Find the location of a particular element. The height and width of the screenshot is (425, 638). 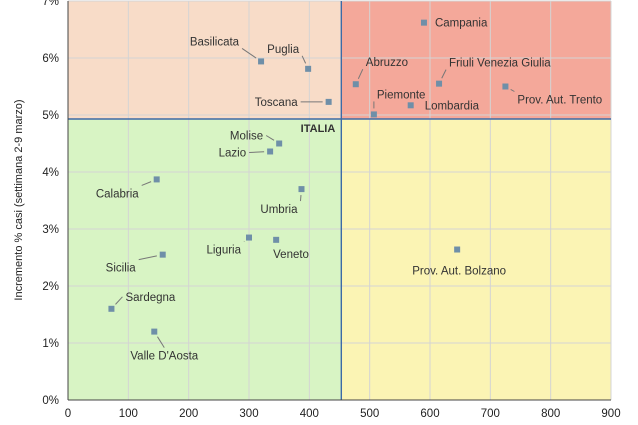

x-tick-label: 900 is located at coordinates (610, 414).